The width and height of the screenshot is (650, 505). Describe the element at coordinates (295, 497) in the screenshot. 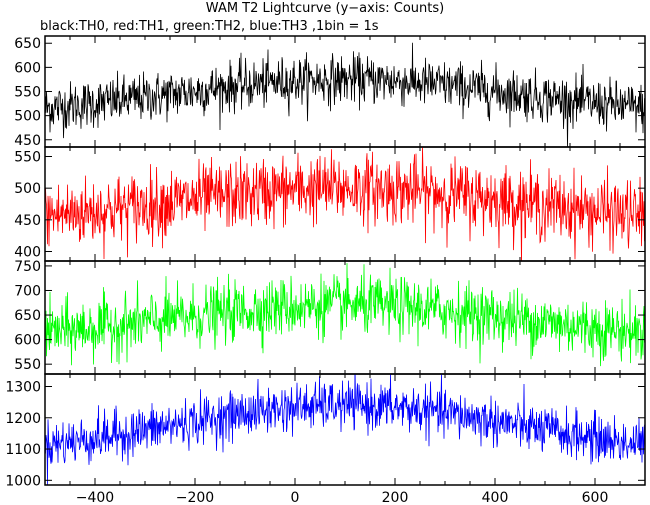

I see `x-tick-label: 0` at that location.